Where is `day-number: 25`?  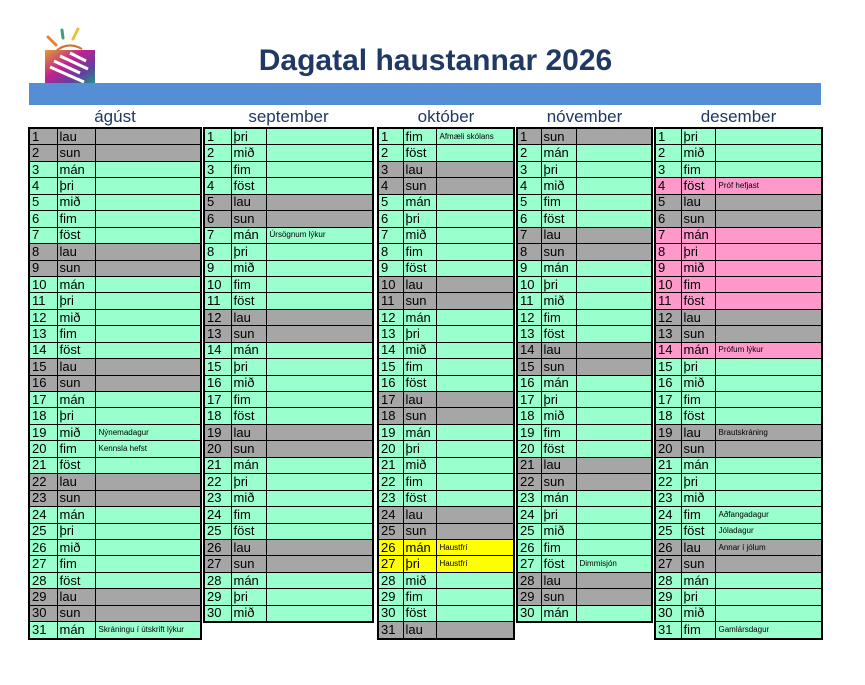
day-number: 25 is located at coordinates (217, 531).